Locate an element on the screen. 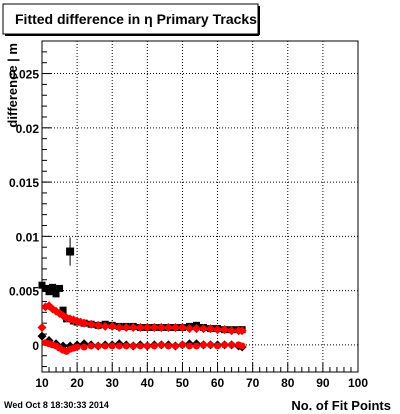 The image size is (400, 414). y-tick-label: 0.015 is located at coordinates (24, 183).